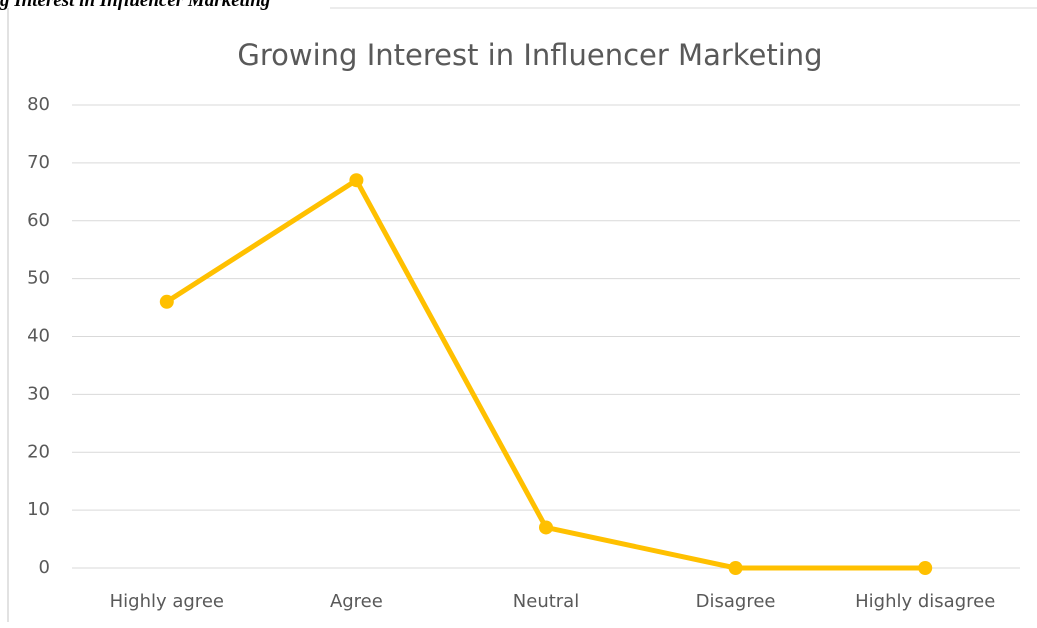  I want to click on x-tick-label: Highly agree, so click(167, 601).